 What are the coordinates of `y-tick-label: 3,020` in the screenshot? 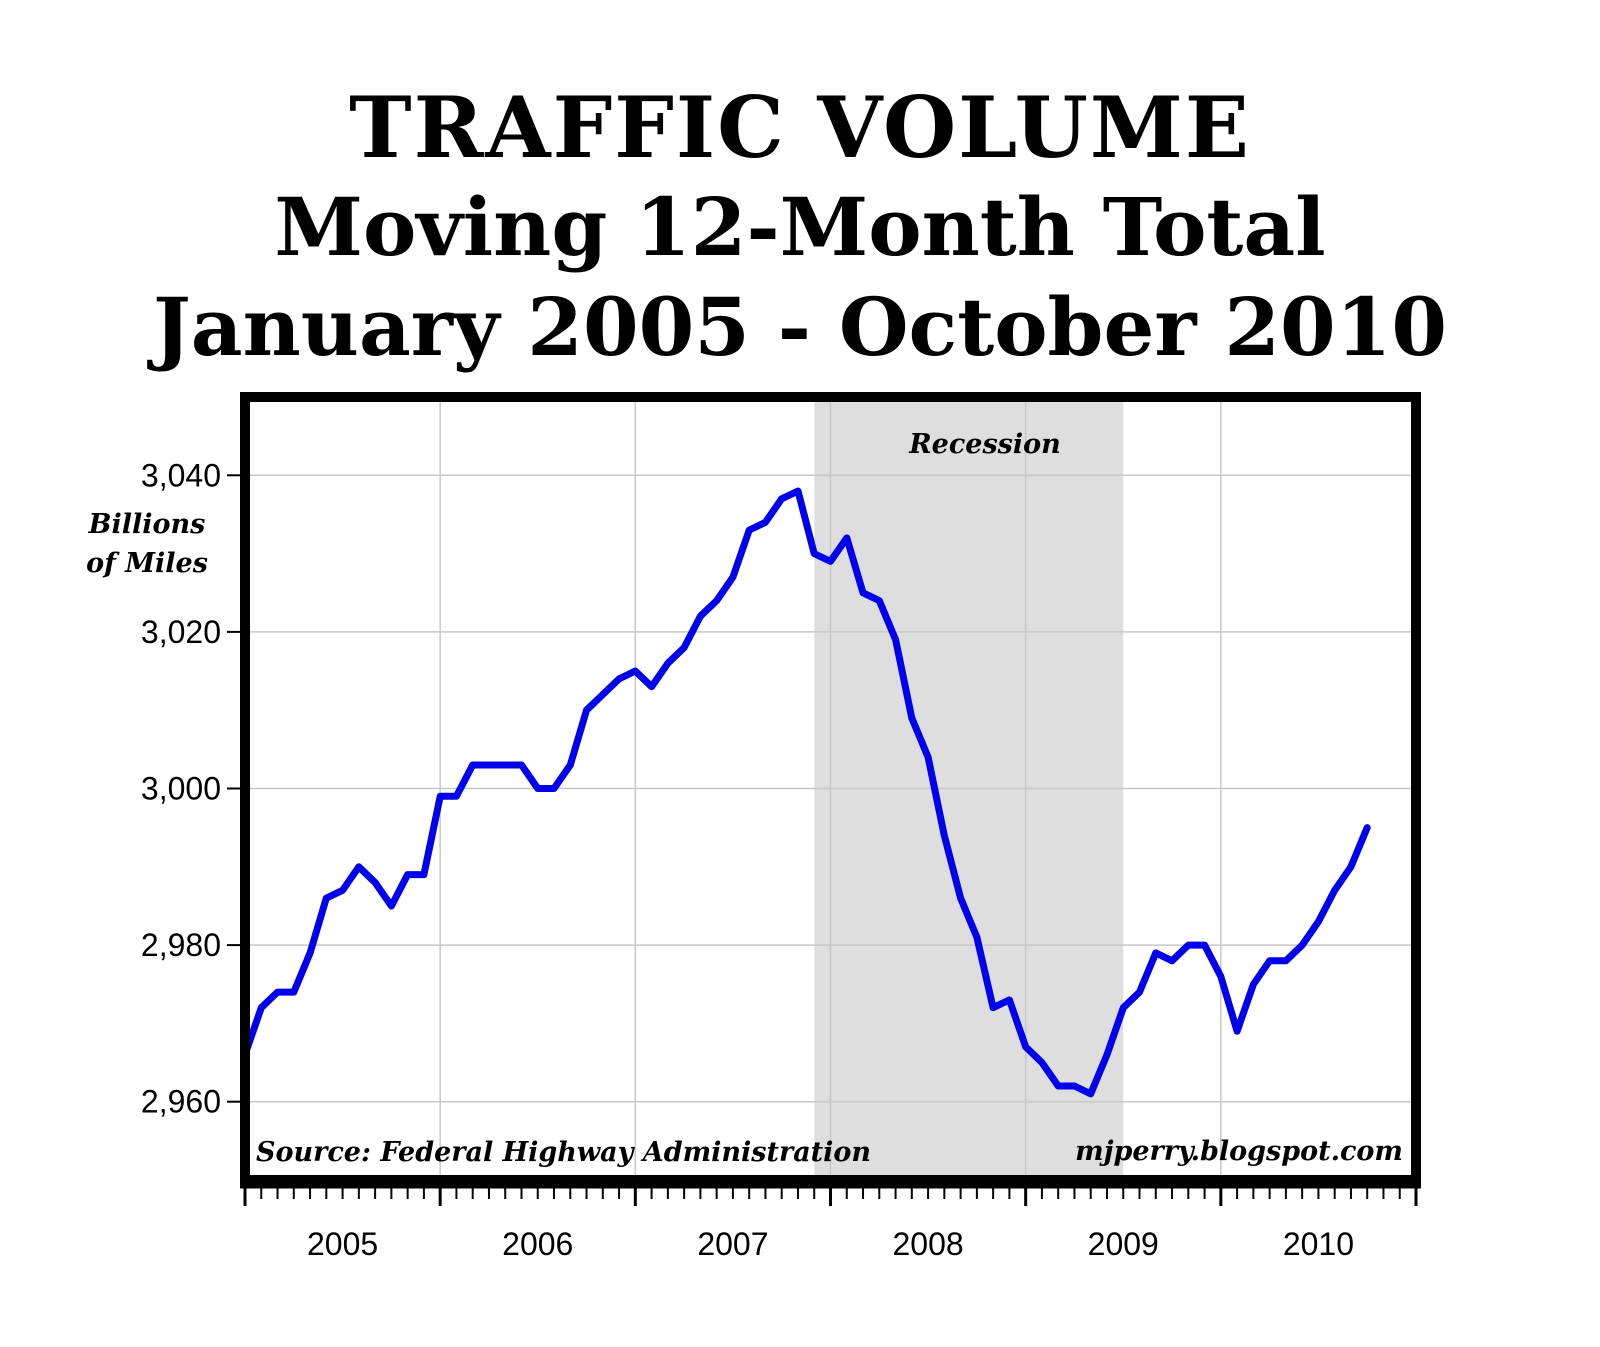 It's located at (181, 632).